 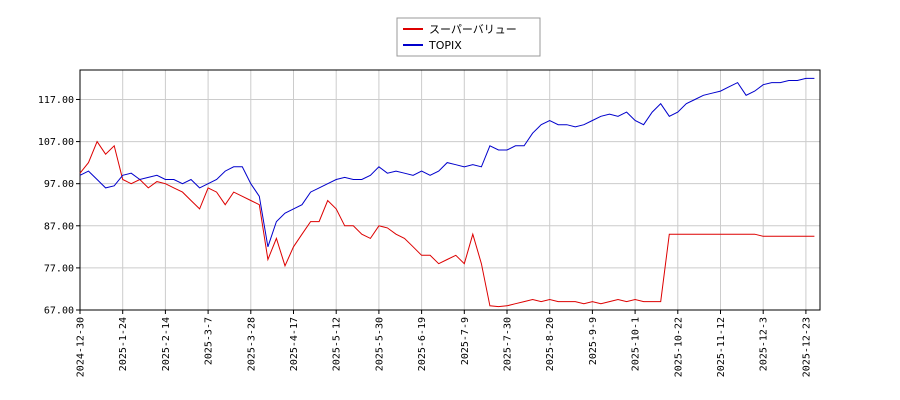 What do you see at coordinates (593, 341) in the screenshot?
I see `x-tick-label: 2025-9-9` at bounding box center [593, 341].